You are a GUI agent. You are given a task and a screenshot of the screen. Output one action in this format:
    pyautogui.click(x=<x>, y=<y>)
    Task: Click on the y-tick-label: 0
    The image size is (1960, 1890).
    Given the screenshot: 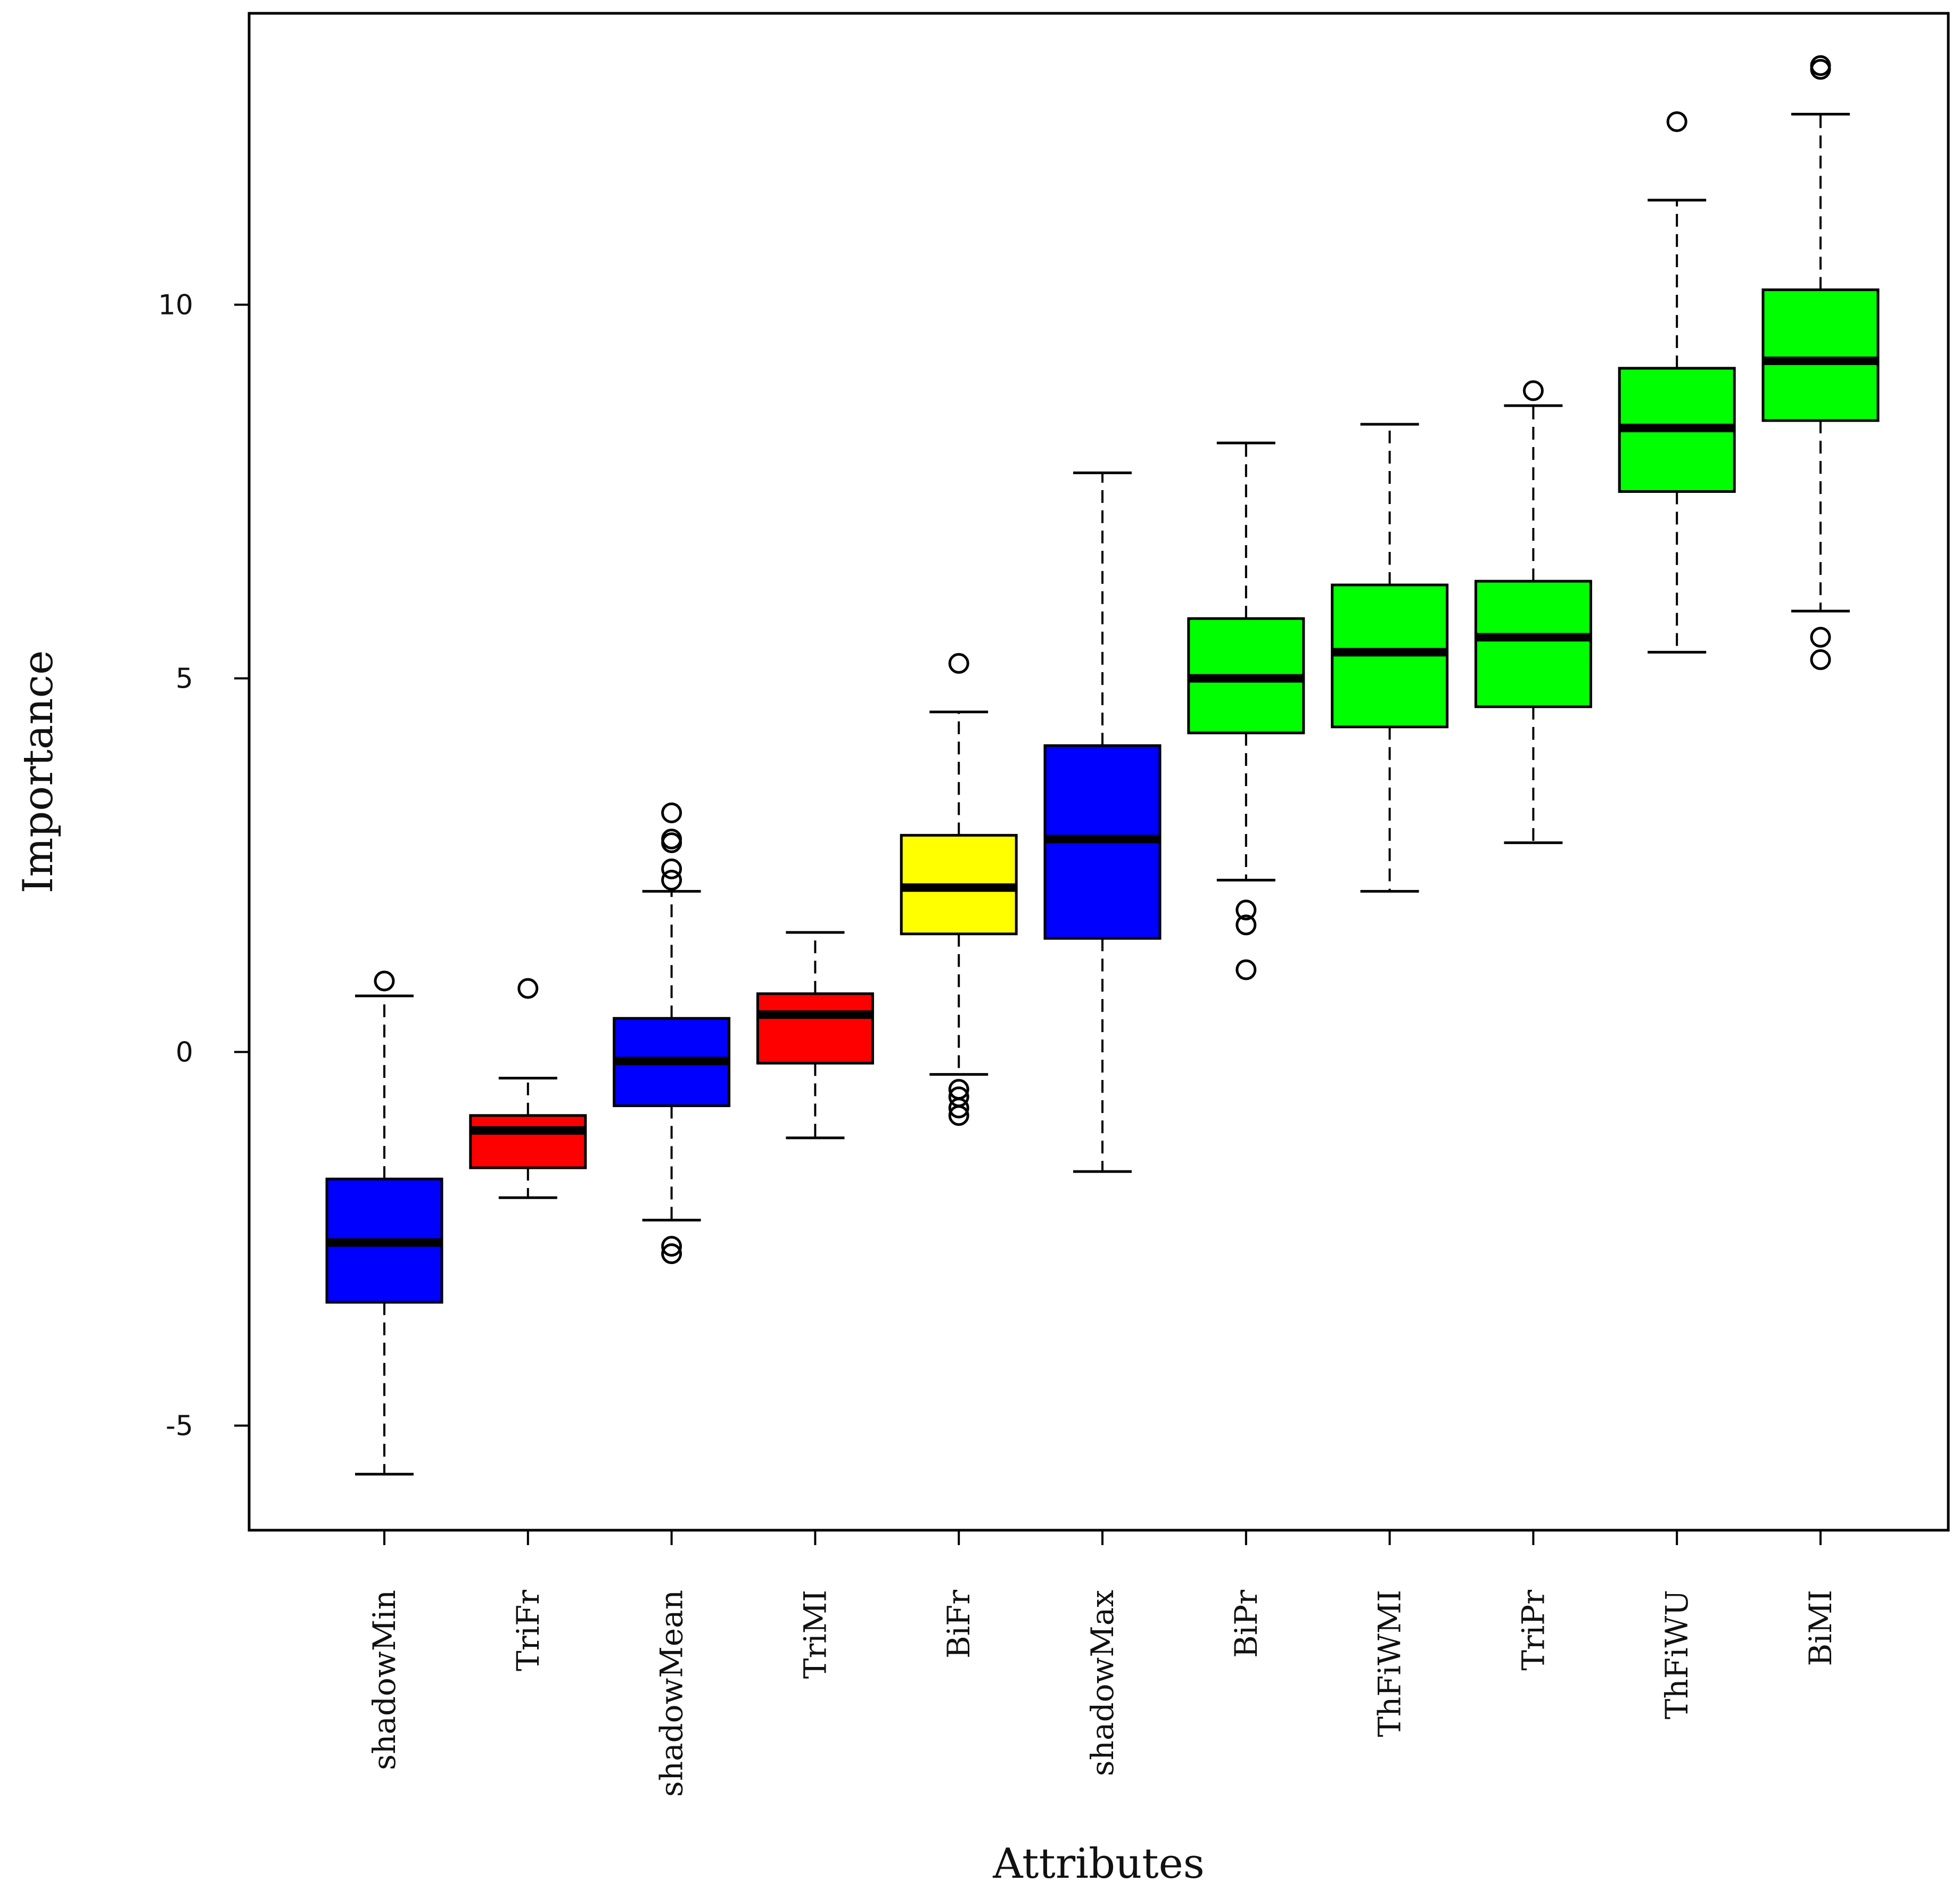 What is the action you would take?
    pyautogui.click(x=184, y=1052)
    